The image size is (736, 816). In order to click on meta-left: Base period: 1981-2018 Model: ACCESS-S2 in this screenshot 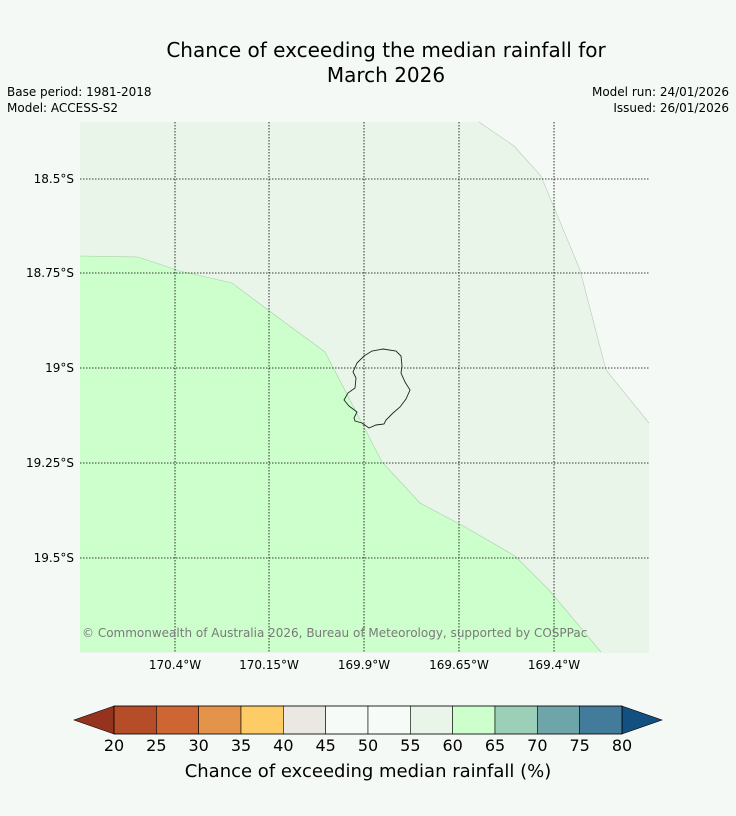, I will do `click(79, 100)`.